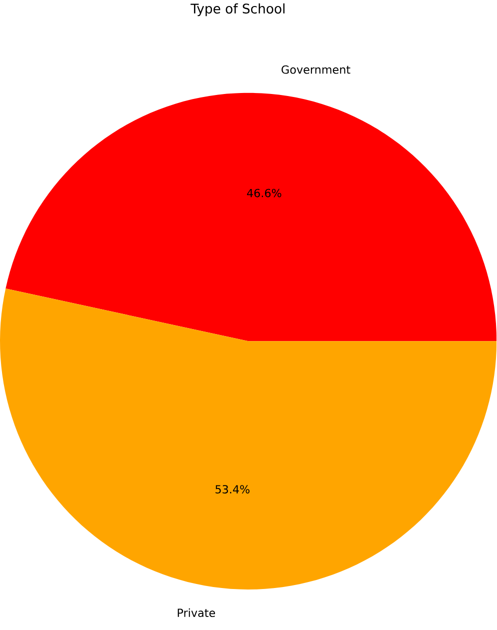 Image resolution: width=497 pixels, height=630 pixels. I want to click on slice-label: Government, so click(316, 69).